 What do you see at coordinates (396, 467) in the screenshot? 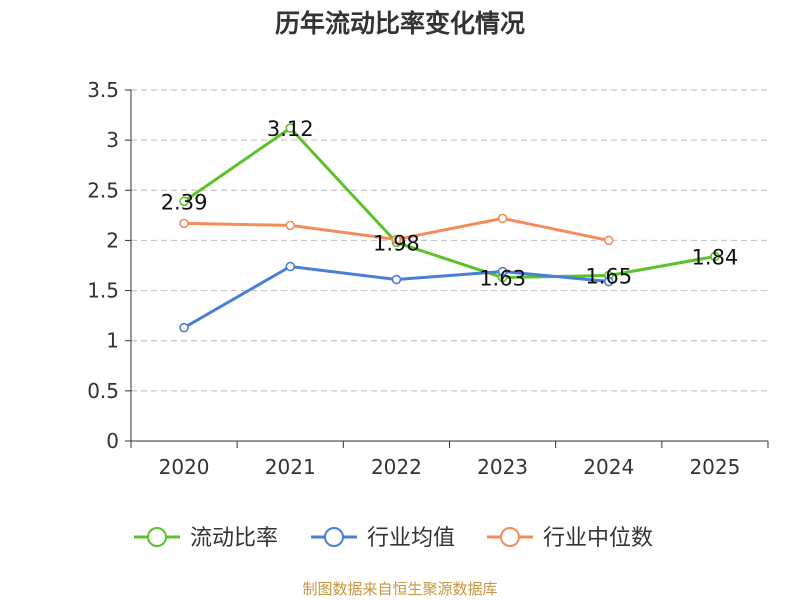
I see `x-tick-label: 2022` at bounding box center [396, 467].